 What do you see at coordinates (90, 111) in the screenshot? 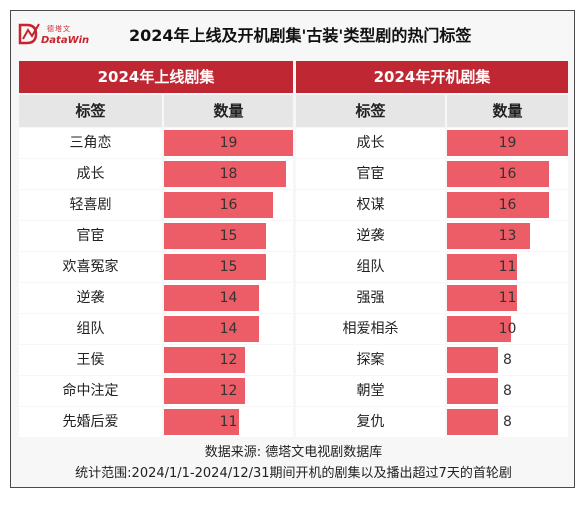
I see `column-header-tag-online: 标签` at bounding box center [90, 111].